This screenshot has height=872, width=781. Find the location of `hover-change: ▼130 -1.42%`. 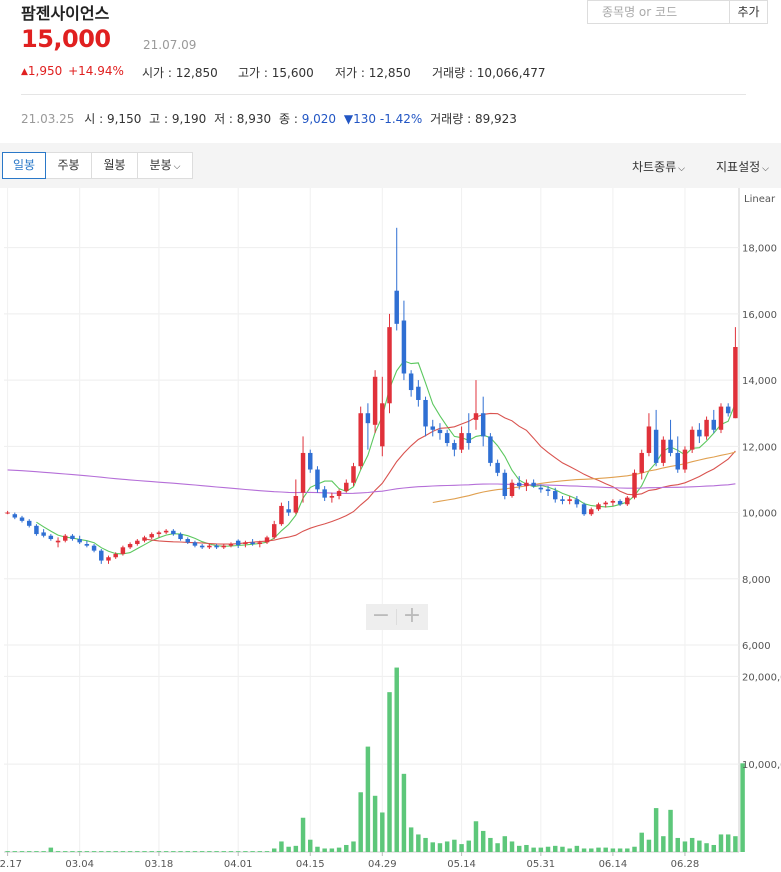

hover-change: ▼130 -1.42% is located at coordinates (383, 119).